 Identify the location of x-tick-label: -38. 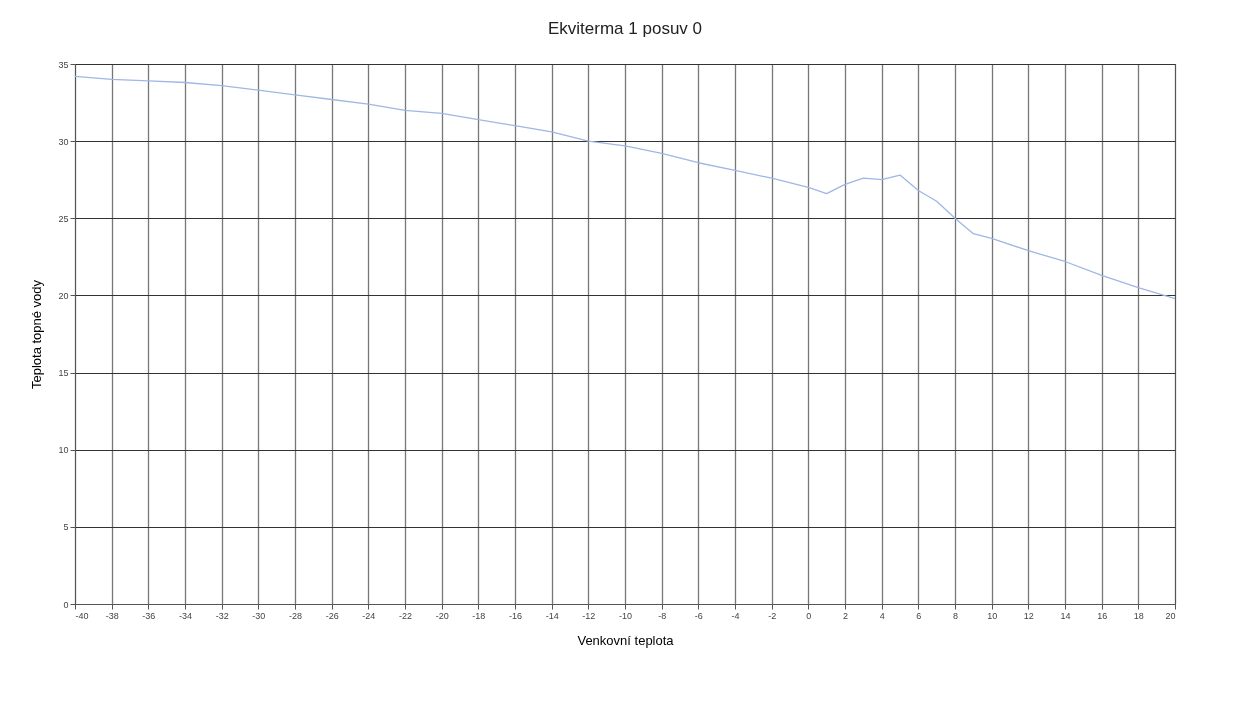
(112, 615).